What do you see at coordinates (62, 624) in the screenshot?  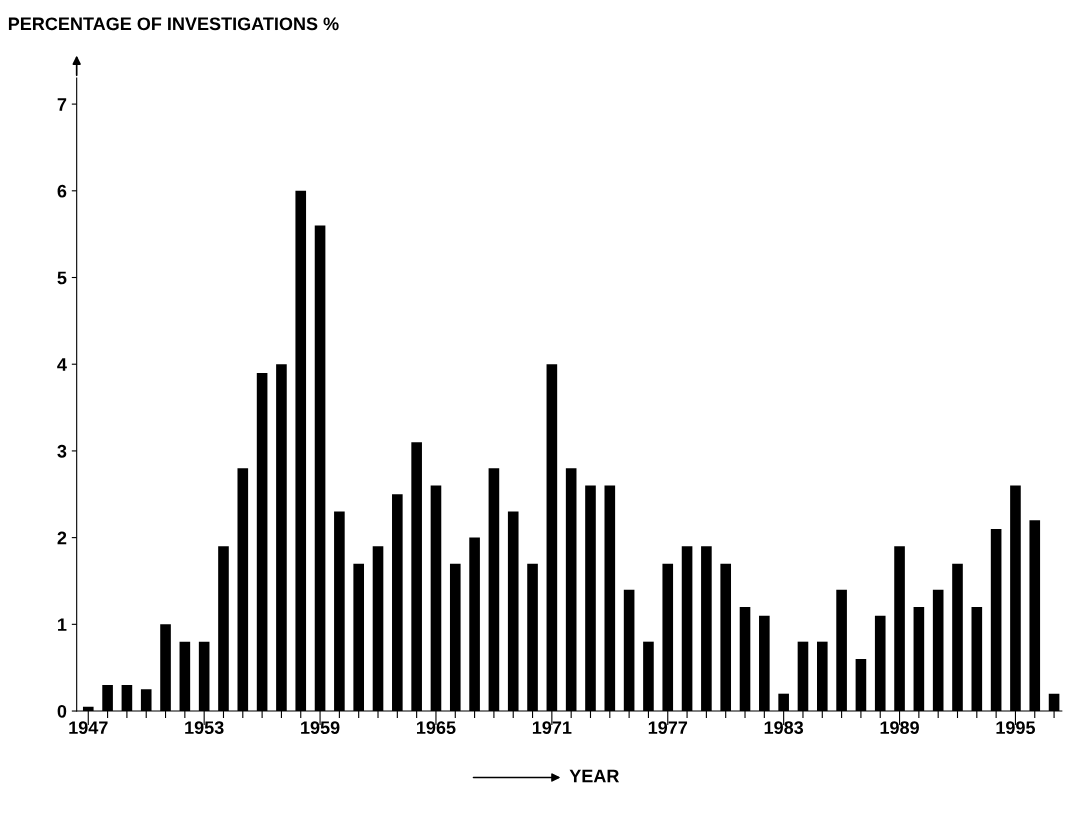 I see `y-tick-label: 1` at bounding box center [62, 624].